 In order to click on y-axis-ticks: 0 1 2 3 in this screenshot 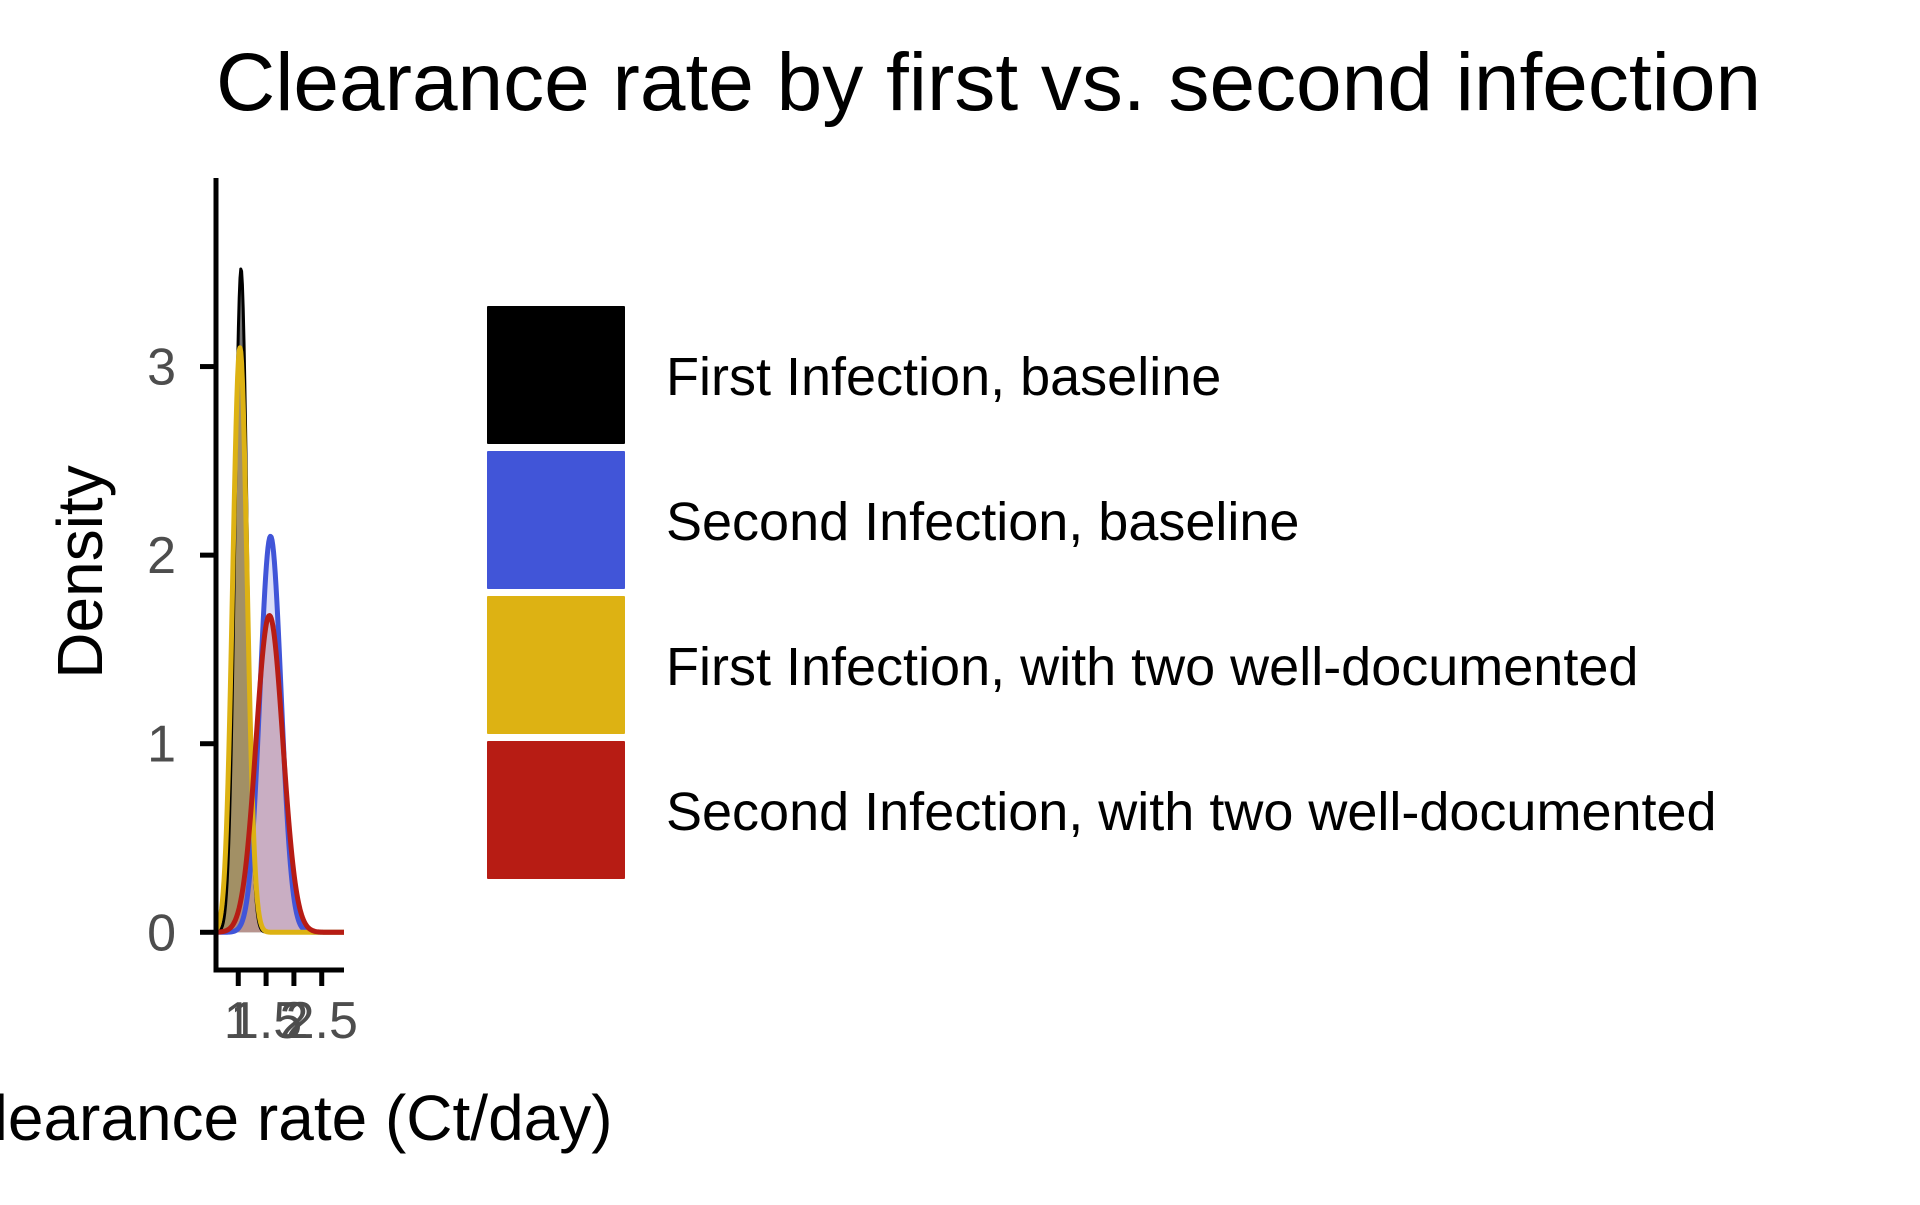, I will do `click(181, 650)`.